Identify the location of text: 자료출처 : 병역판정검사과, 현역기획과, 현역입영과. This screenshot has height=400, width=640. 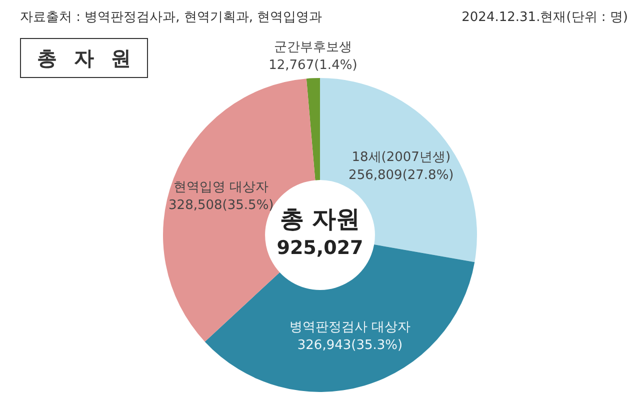
(171, 17).